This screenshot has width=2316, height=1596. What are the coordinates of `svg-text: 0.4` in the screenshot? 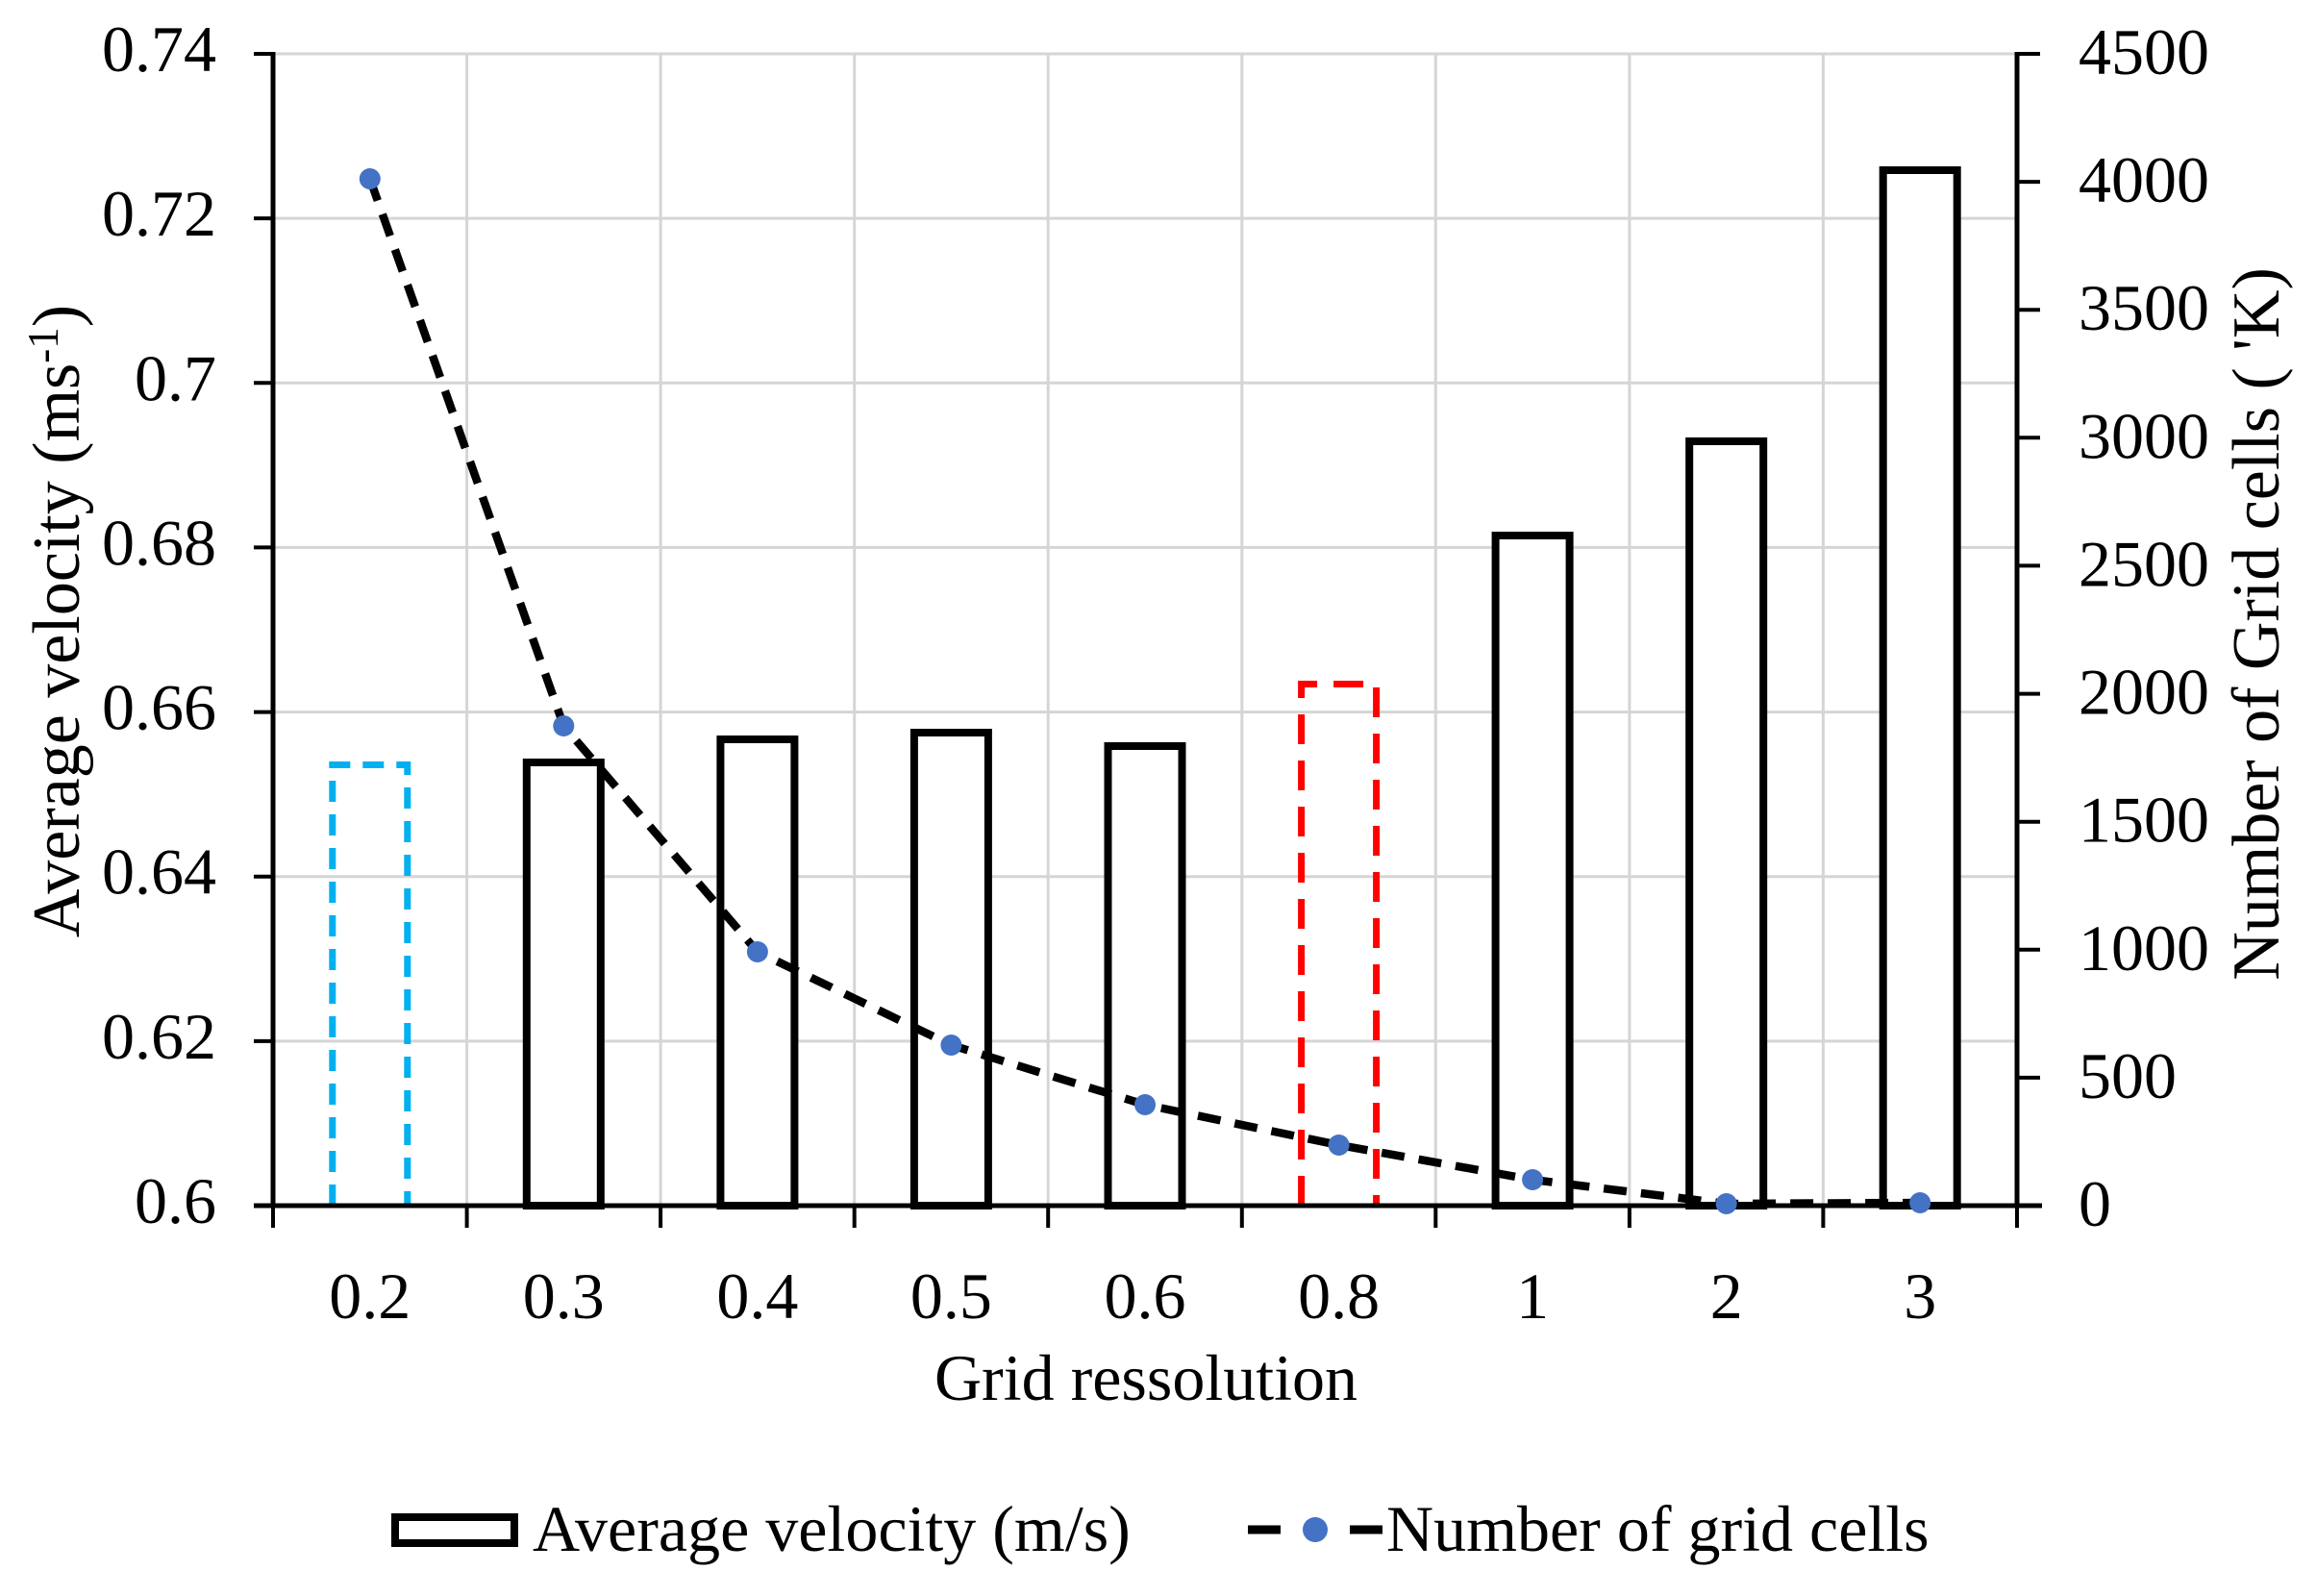 It's located at (757, 1296).